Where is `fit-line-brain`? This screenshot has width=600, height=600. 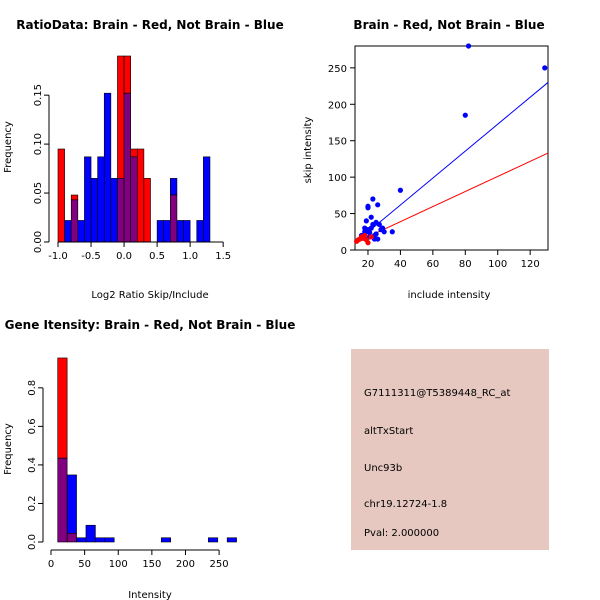
fit-line-brain is located at coordinates (451, 198).